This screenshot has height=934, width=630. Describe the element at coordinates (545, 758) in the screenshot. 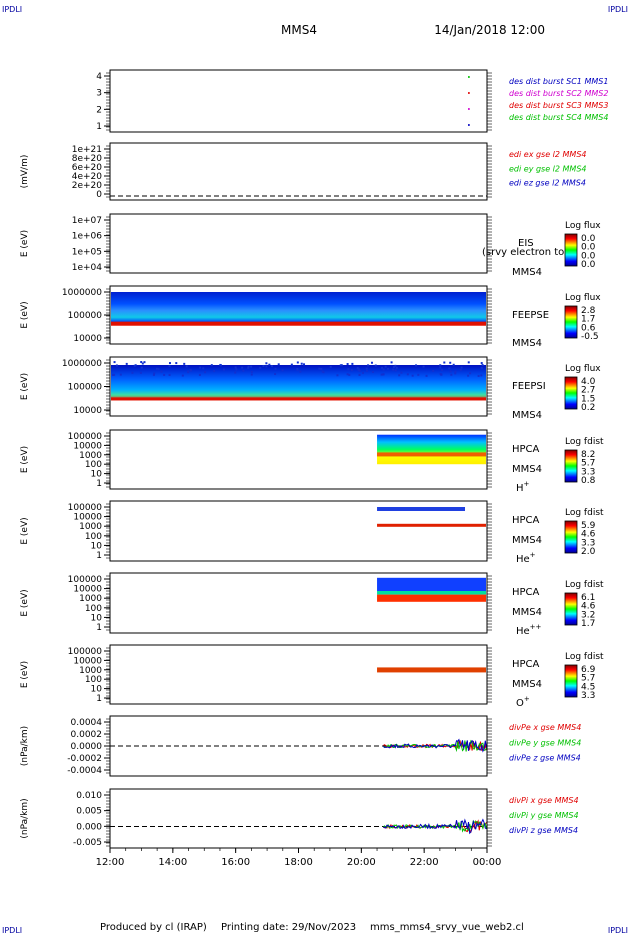

I see `legend-entry: divPe z gse MMS4` at that location.